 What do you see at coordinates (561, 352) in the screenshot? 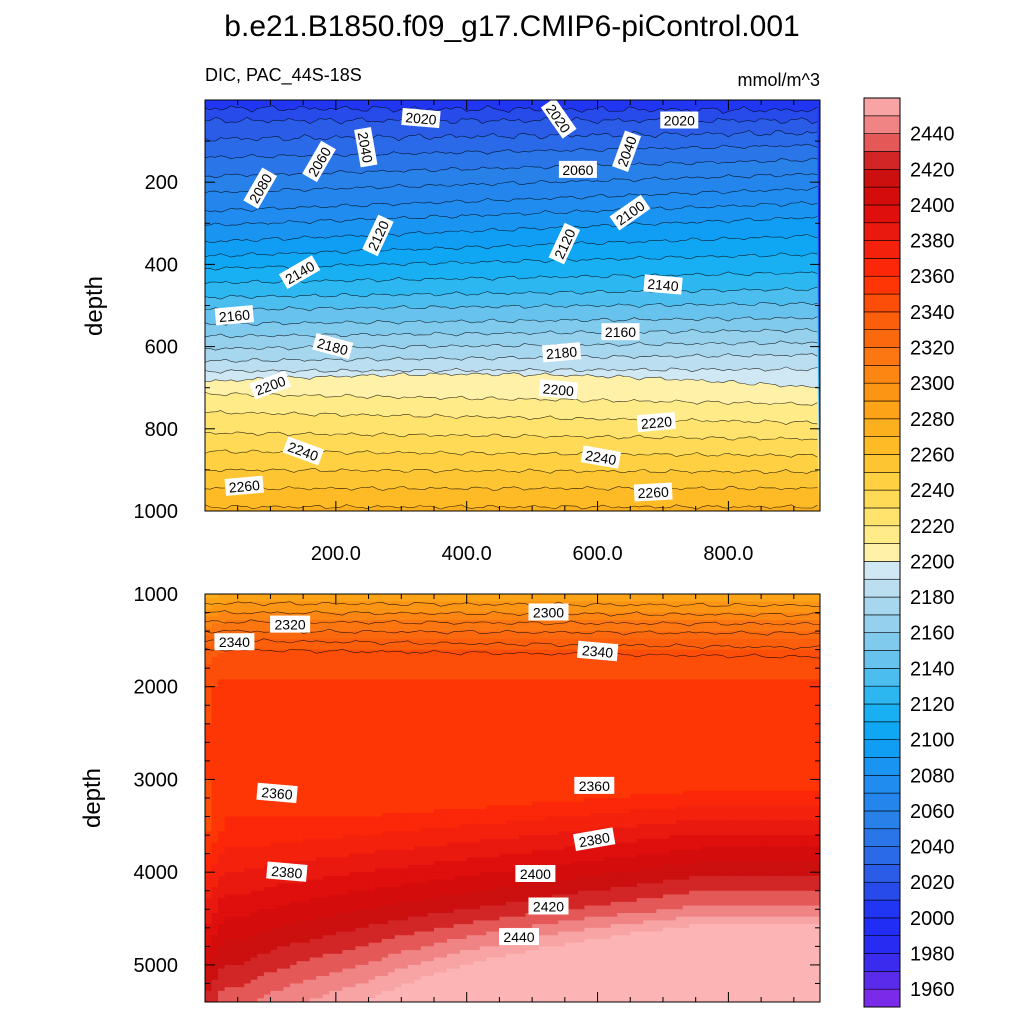
I see `upper-contour-label: 2180` at bounding box center [561, 352].